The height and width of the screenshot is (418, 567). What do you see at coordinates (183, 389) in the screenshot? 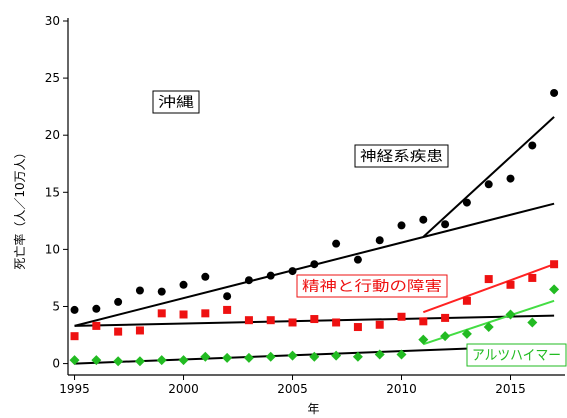
I see `x-tick-label: 2000` at bounding box center [183, 389].